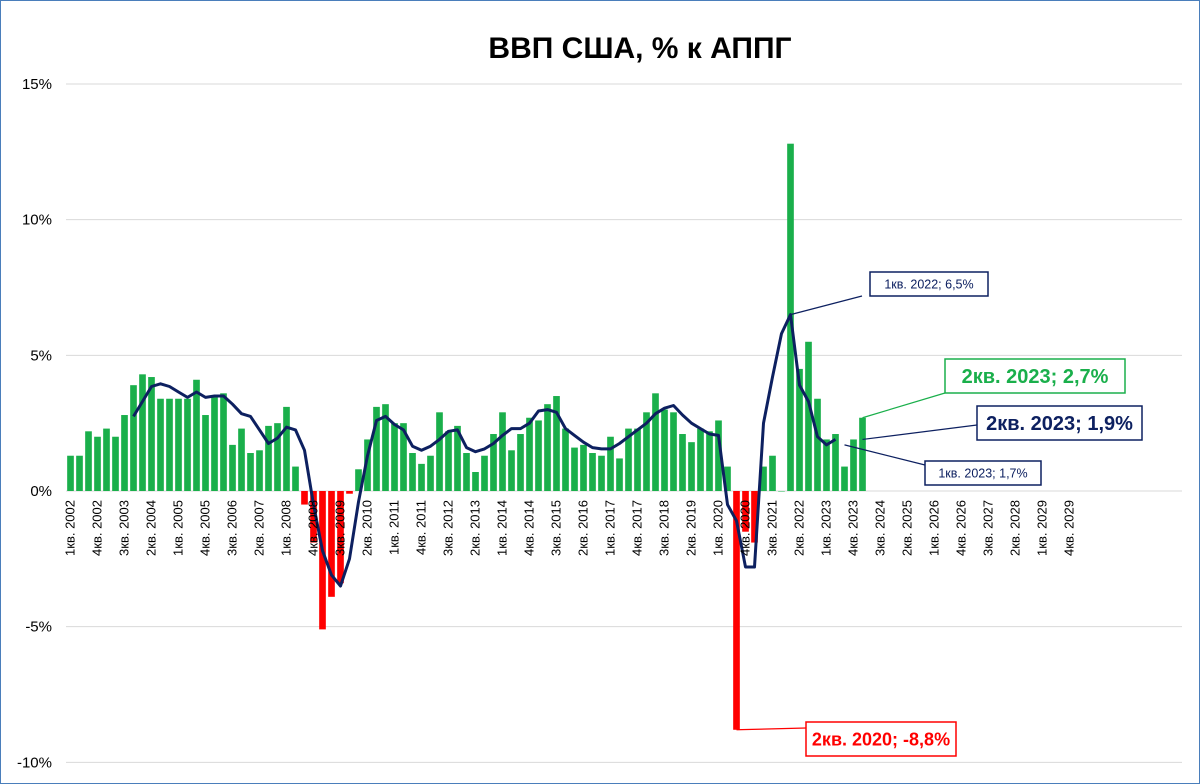 The height and width of the screenshot is (784, 1200). Describe the element at coordinates (610, 528) in the screenshot. I see `x-tick-label: 1кв. 2017` at that location.